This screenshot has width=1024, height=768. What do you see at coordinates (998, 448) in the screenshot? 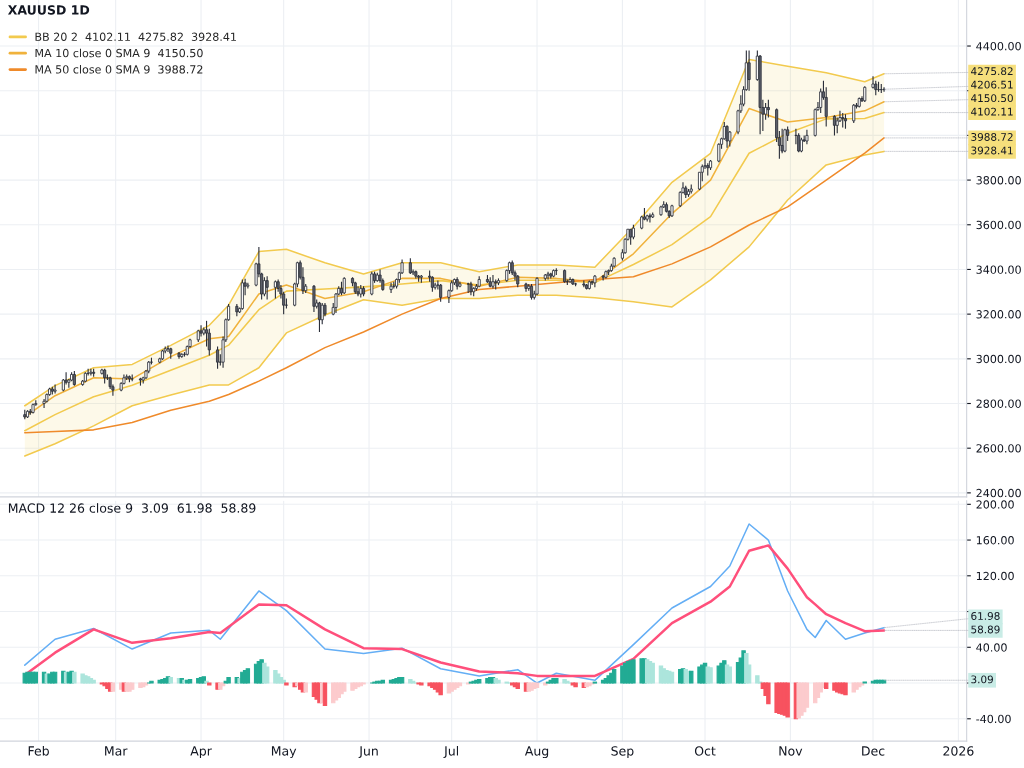
I see `y-tick-label: 2600.00` at bounding box center [998, 448].